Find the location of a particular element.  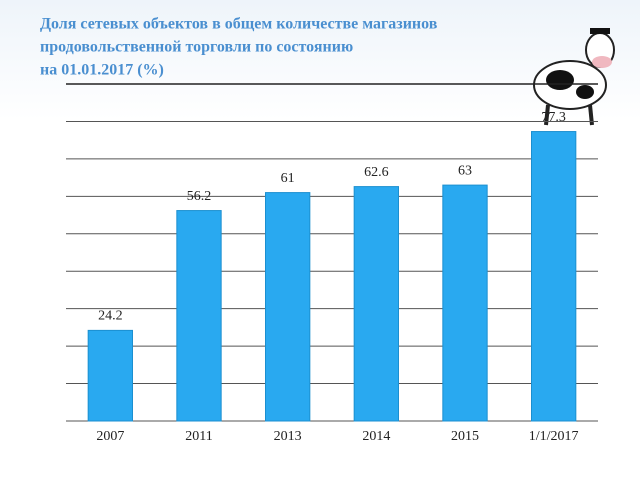

x-tick-label: 2007 is located at coordinates (110, 436).